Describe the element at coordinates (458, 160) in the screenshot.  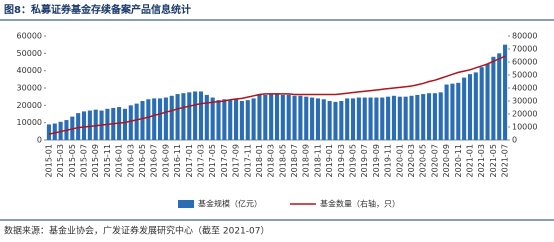
I see `x-tick-label: 2020-11` at that location.